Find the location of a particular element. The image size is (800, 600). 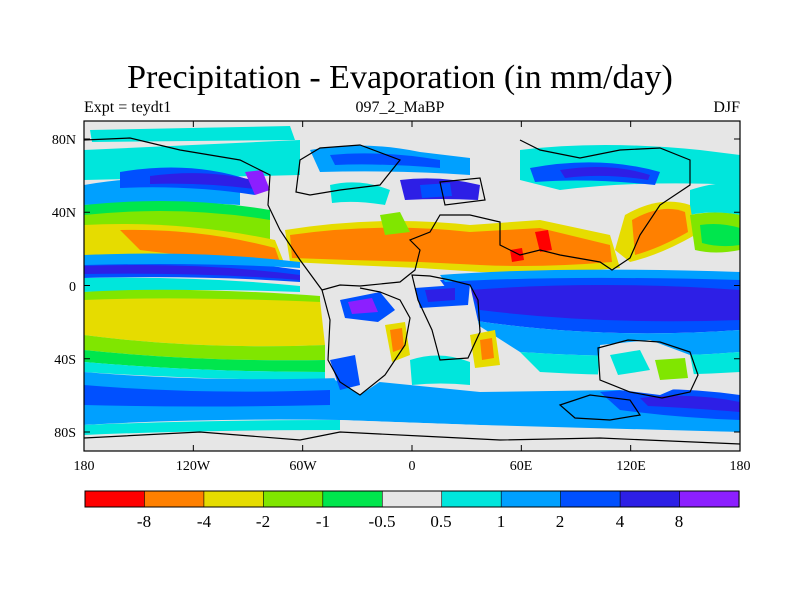

scandinavia-outline is located at coordinates (462, 191).